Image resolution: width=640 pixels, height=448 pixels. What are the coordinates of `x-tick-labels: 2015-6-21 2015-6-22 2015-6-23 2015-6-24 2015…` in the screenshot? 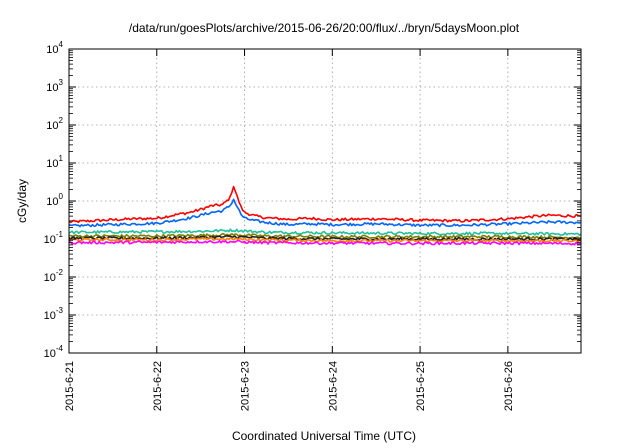 It's located at (289, 386).